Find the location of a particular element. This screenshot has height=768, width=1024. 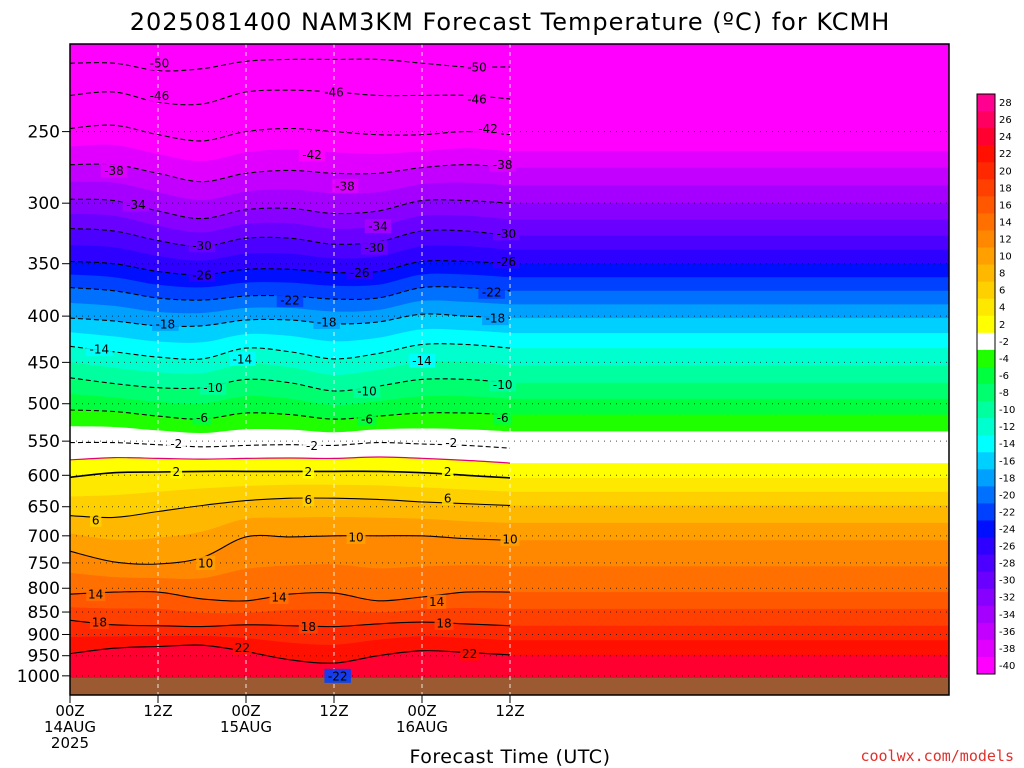

colorbar-swatch--22 is located at coordinates (986, 512).